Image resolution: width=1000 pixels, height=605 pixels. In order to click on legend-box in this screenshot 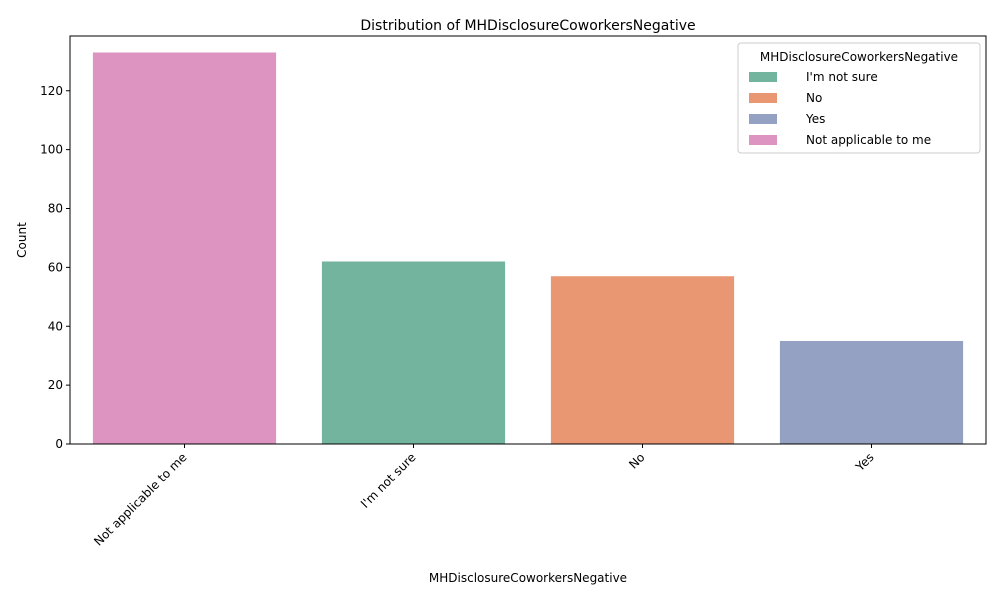, I will do `click(859, 98)`.